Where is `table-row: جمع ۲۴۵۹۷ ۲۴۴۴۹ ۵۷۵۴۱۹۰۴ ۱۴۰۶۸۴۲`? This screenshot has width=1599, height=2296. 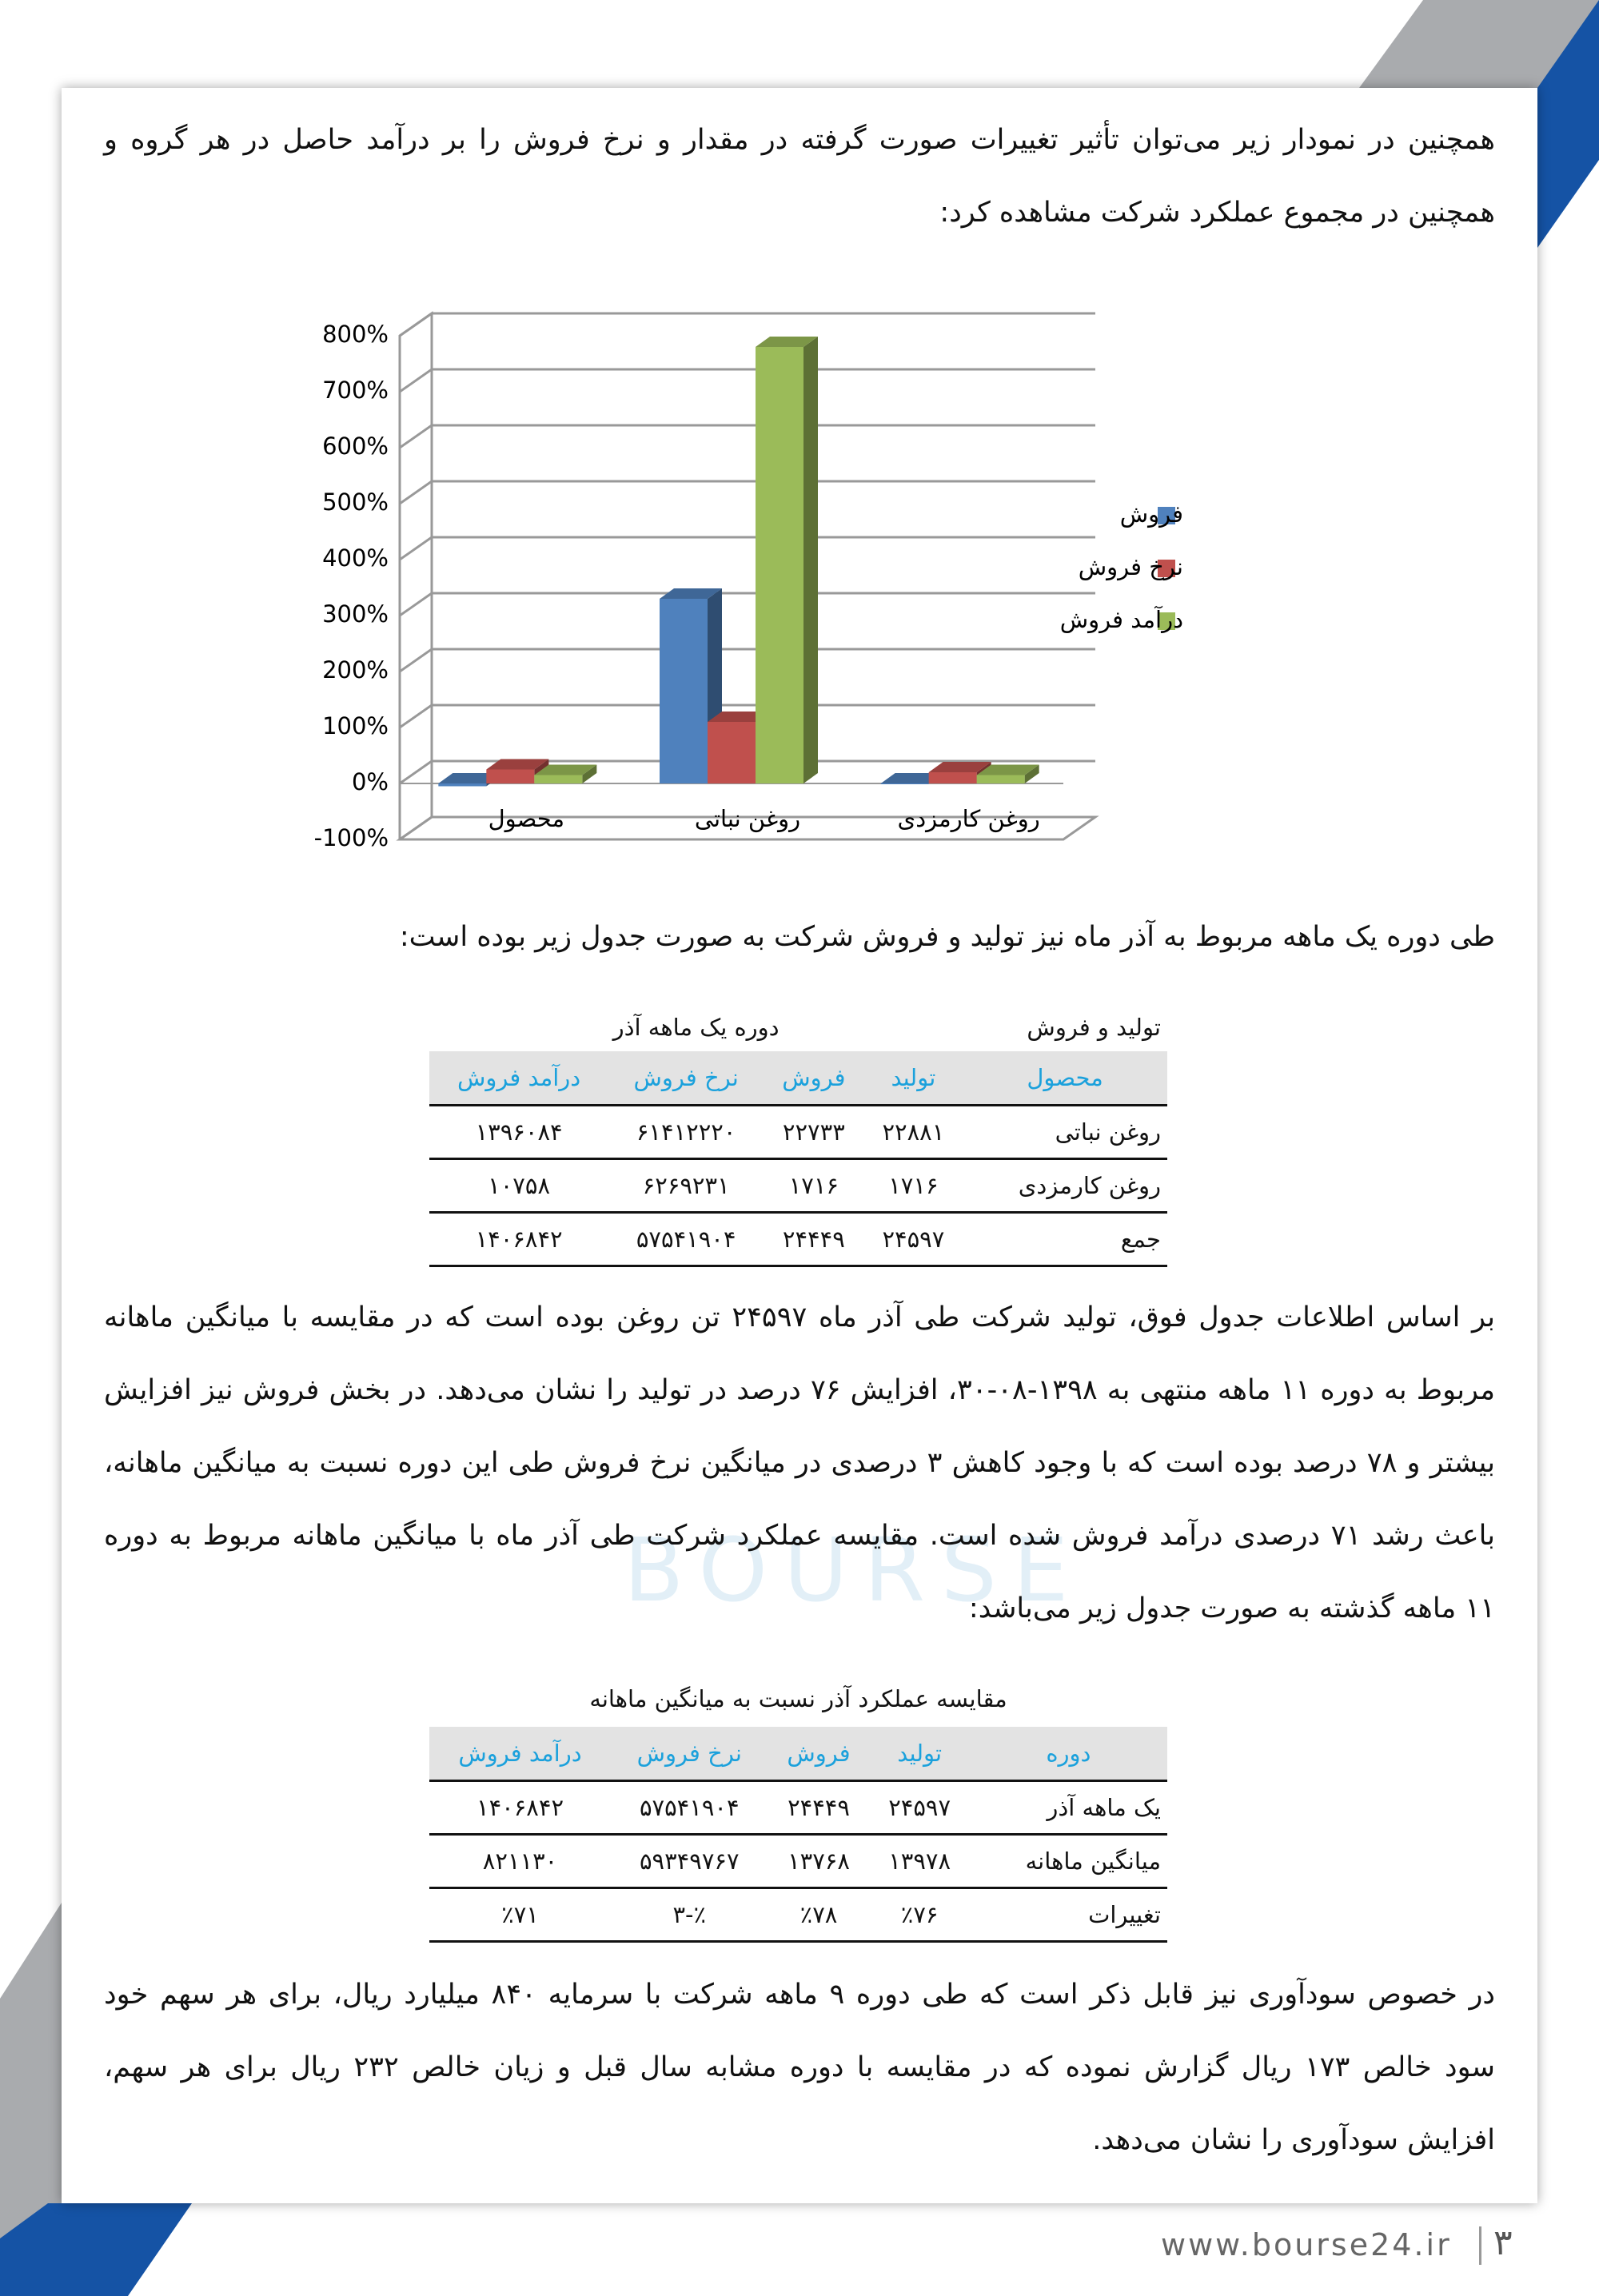 table-row: جمع ۲۴۵۹۷ ۲۴۴۴۹ ۵۷۵۴۱۹۰۴ ۱۴۰۶۸۴۲ is located at coordinates (798, 1239).